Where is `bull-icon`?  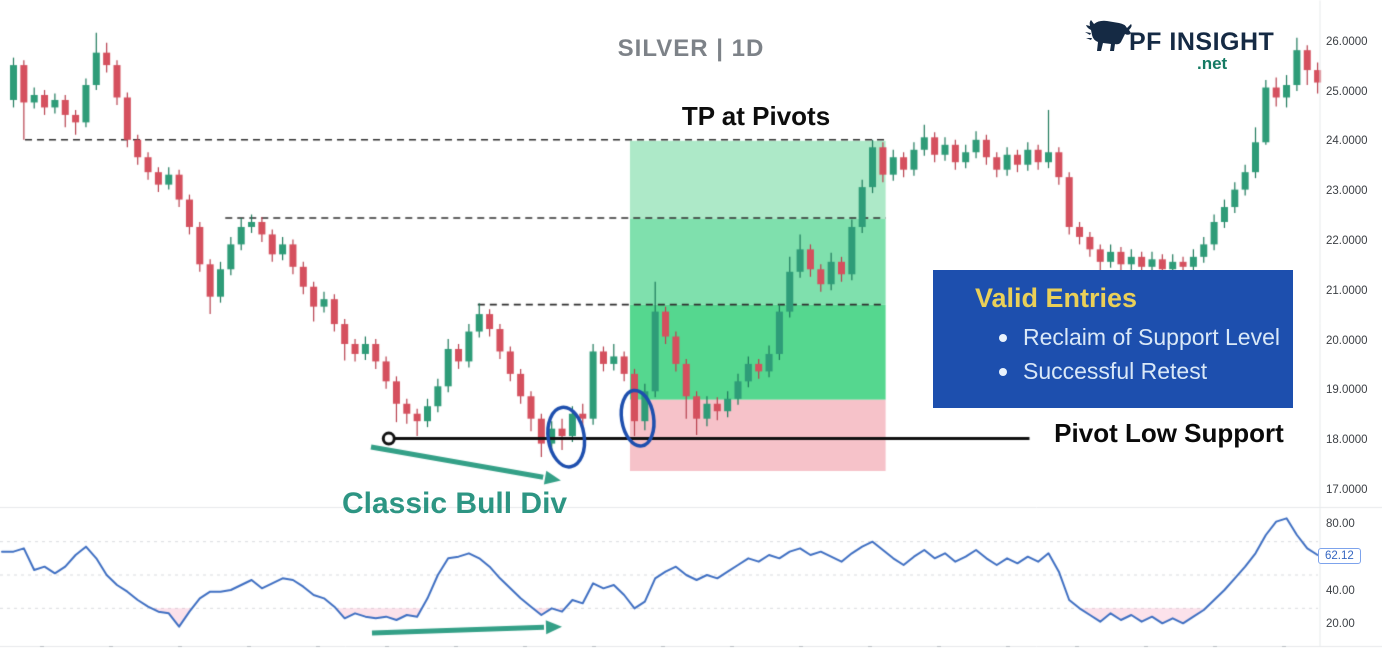
bull-icon is located at coordinates (1108, 35).